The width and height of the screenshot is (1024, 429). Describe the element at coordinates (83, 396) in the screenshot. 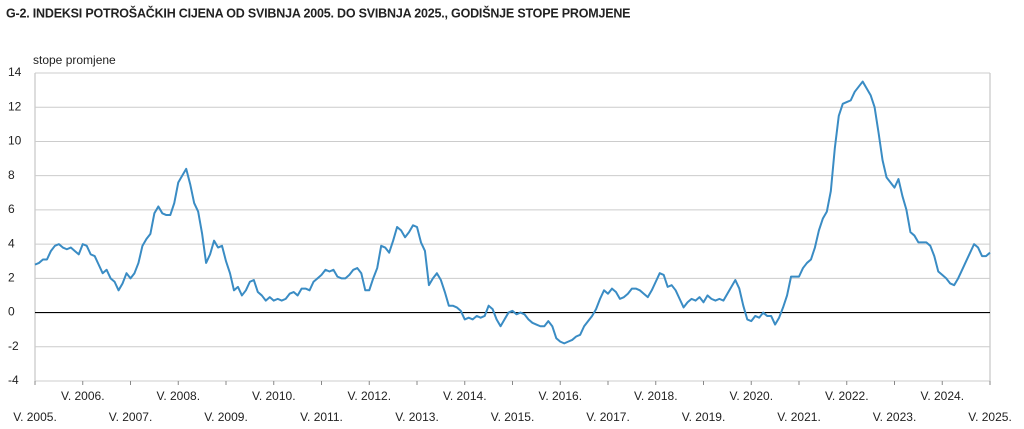

I see `x-tick-label: V. 2006.` at that location.